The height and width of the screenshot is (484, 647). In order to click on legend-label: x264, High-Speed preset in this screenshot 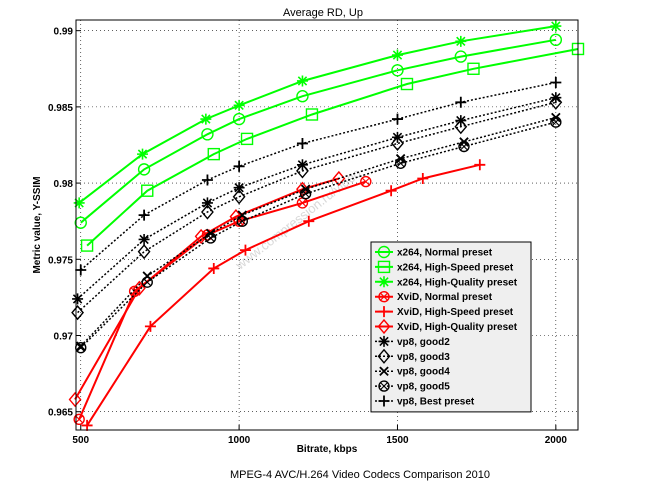, I will do `click(455, 267)`.